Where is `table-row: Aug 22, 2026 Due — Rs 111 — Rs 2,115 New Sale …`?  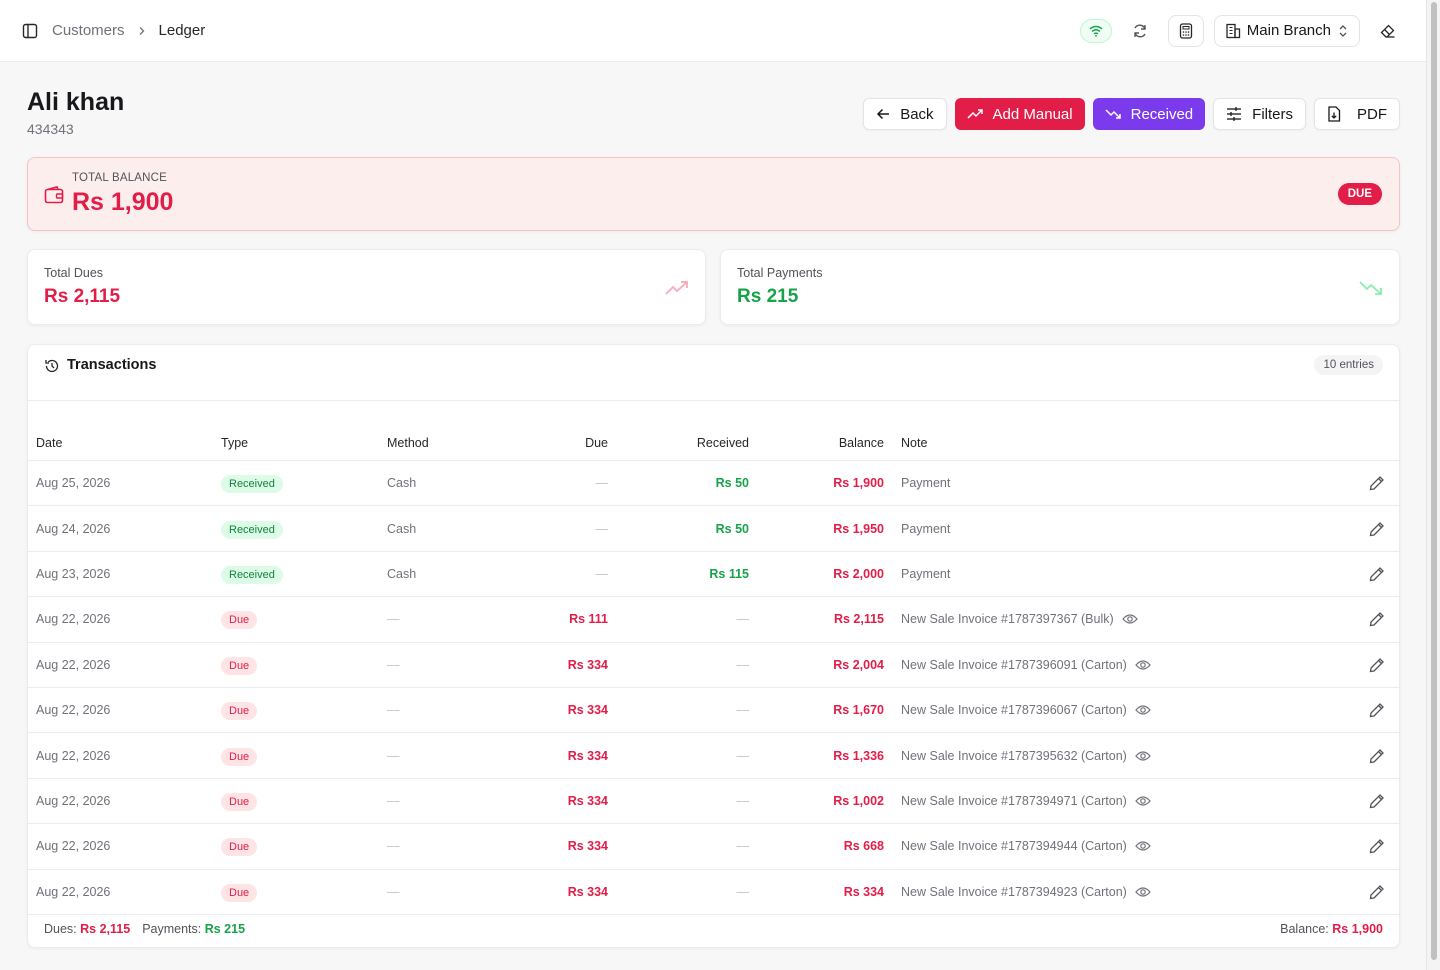 table-row: Aug 22, 2026 Due — Rs 111 — Rs 2,115 New Sale … is located at coordinates (713, 620).